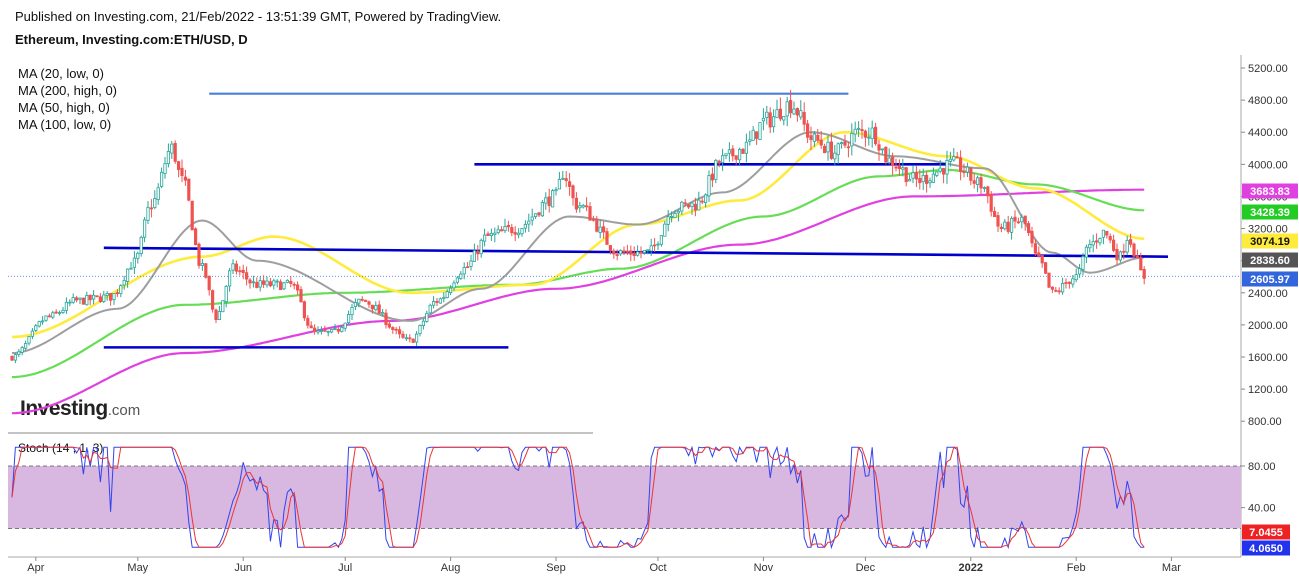  Describe the element at coordinates (61, 448) in the screenshot. I see `stoch-legend-item: Stoch (14 , 1, 3)` at that location.